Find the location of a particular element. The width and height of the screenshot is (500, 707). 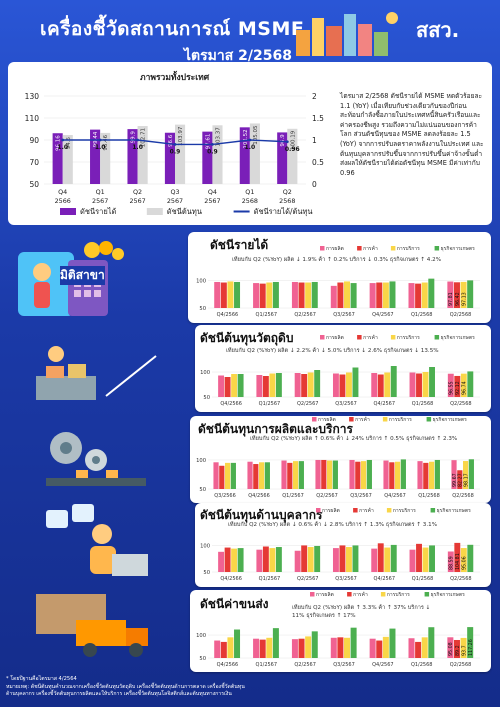

card-transport-index is located at coordinates (340, 631).